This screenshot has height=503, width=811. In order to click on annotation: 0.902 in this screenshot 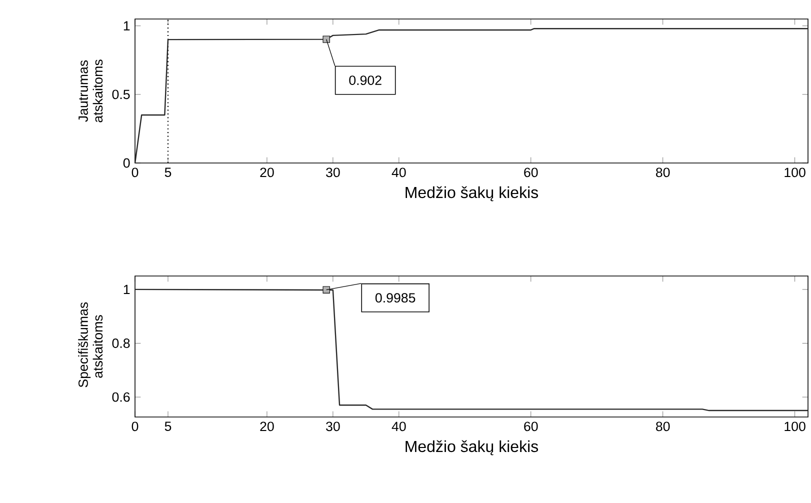, I will do `click(365, 81)`.